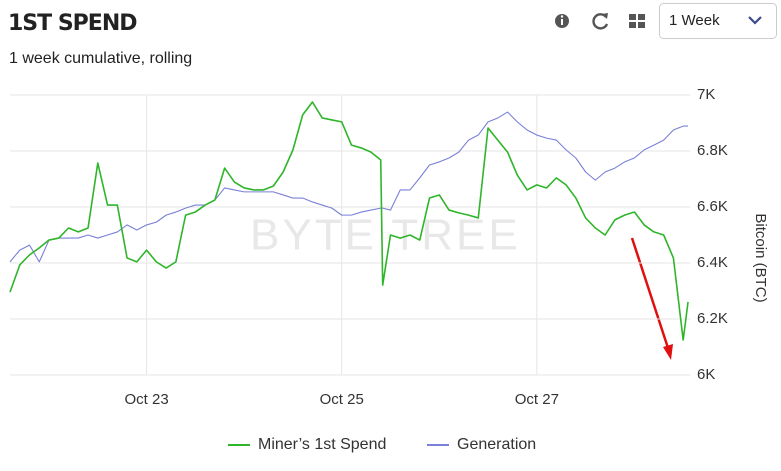 This screenshot has height=471, width=781. What do you see at coordinates (760, 257) in the screenshot?
I see `y-axis-title: Bitcoin (BTC)` at bounding box center [760, 257].